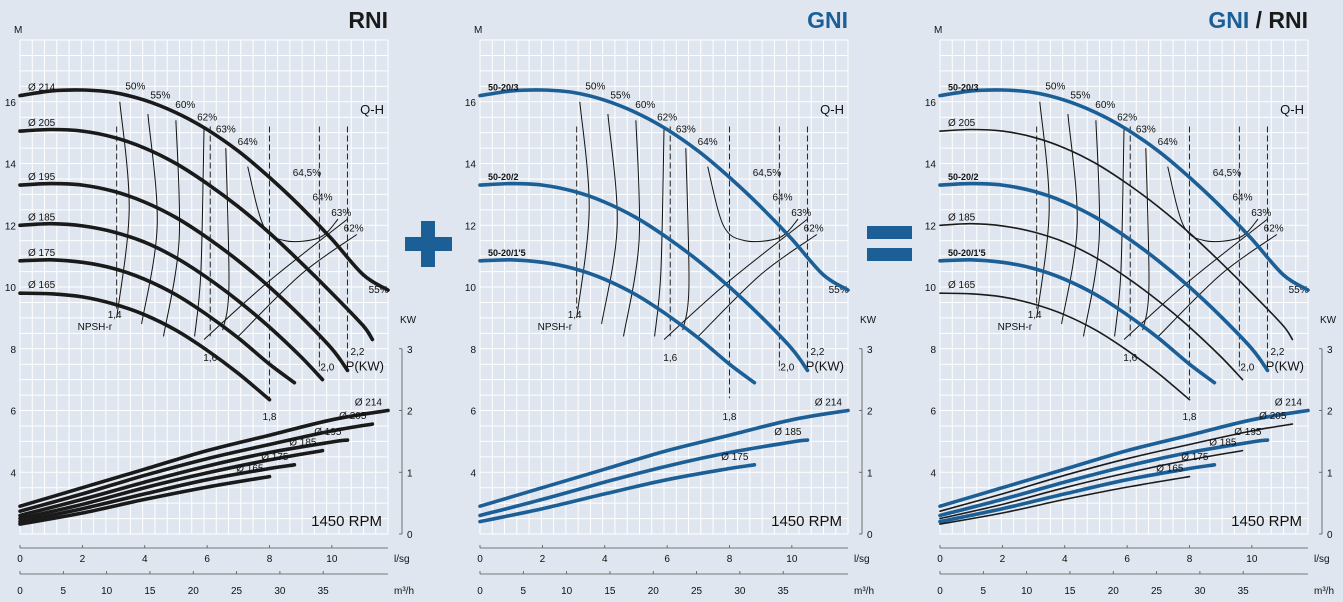 The height and width of the screenshot is (602, 1343). Describe the element at coordinates (864, 591) in the screenshot. I see `x-axis-unit-m3h: m³/h` at that location.